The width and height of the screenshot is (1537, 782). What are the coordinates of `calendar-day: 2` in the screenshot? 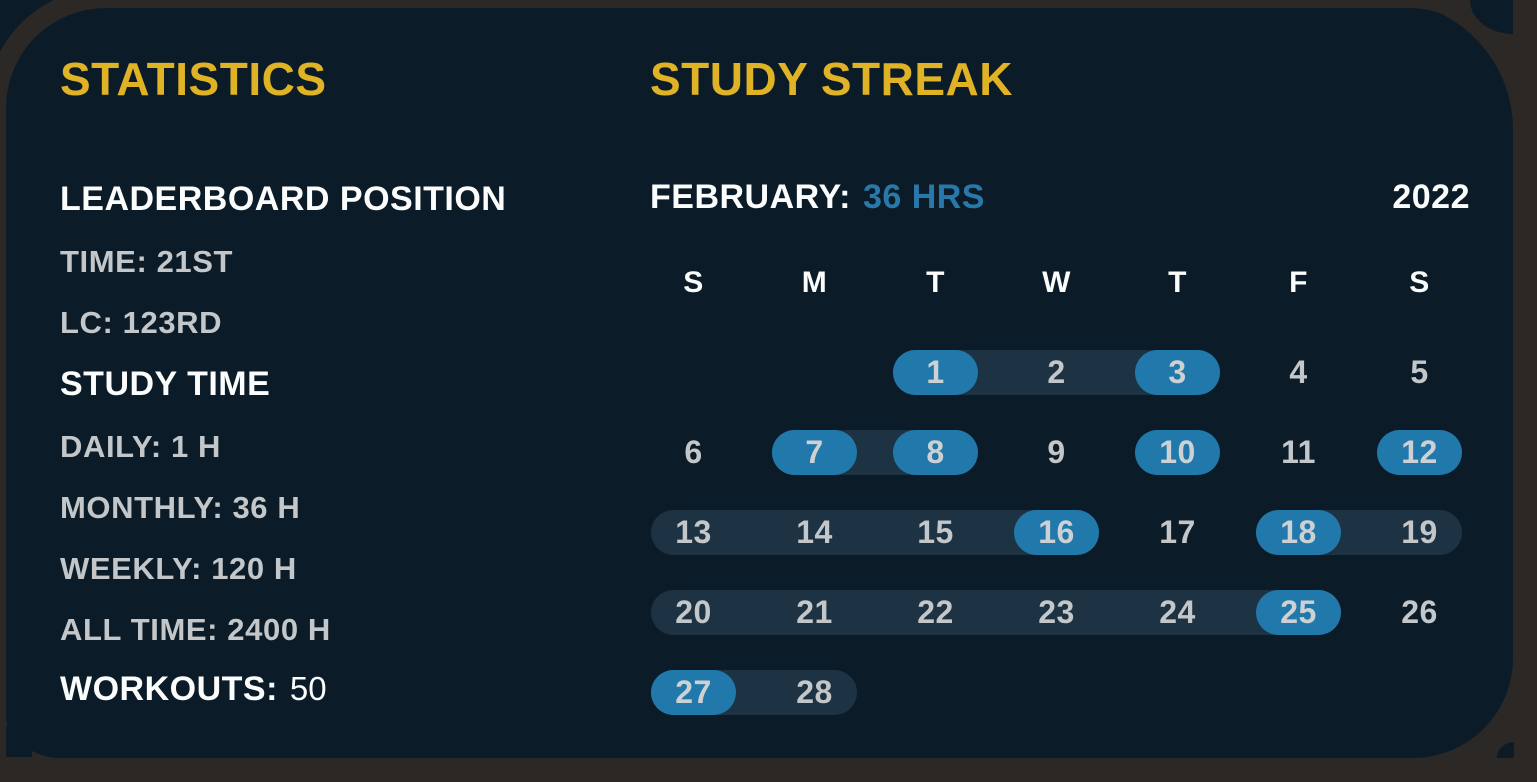 It's located at (1056, 372).